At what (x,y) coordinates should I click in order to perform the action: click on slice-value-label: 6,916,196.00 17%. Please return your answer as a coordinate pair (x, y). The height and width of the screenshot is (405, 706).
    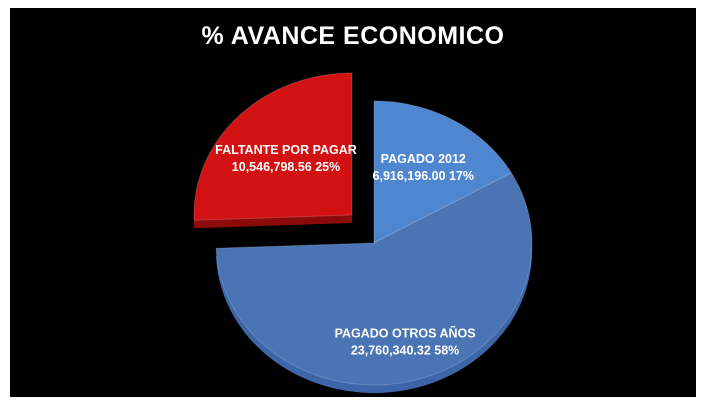
    Looking at the image, I should click on (423, 176).